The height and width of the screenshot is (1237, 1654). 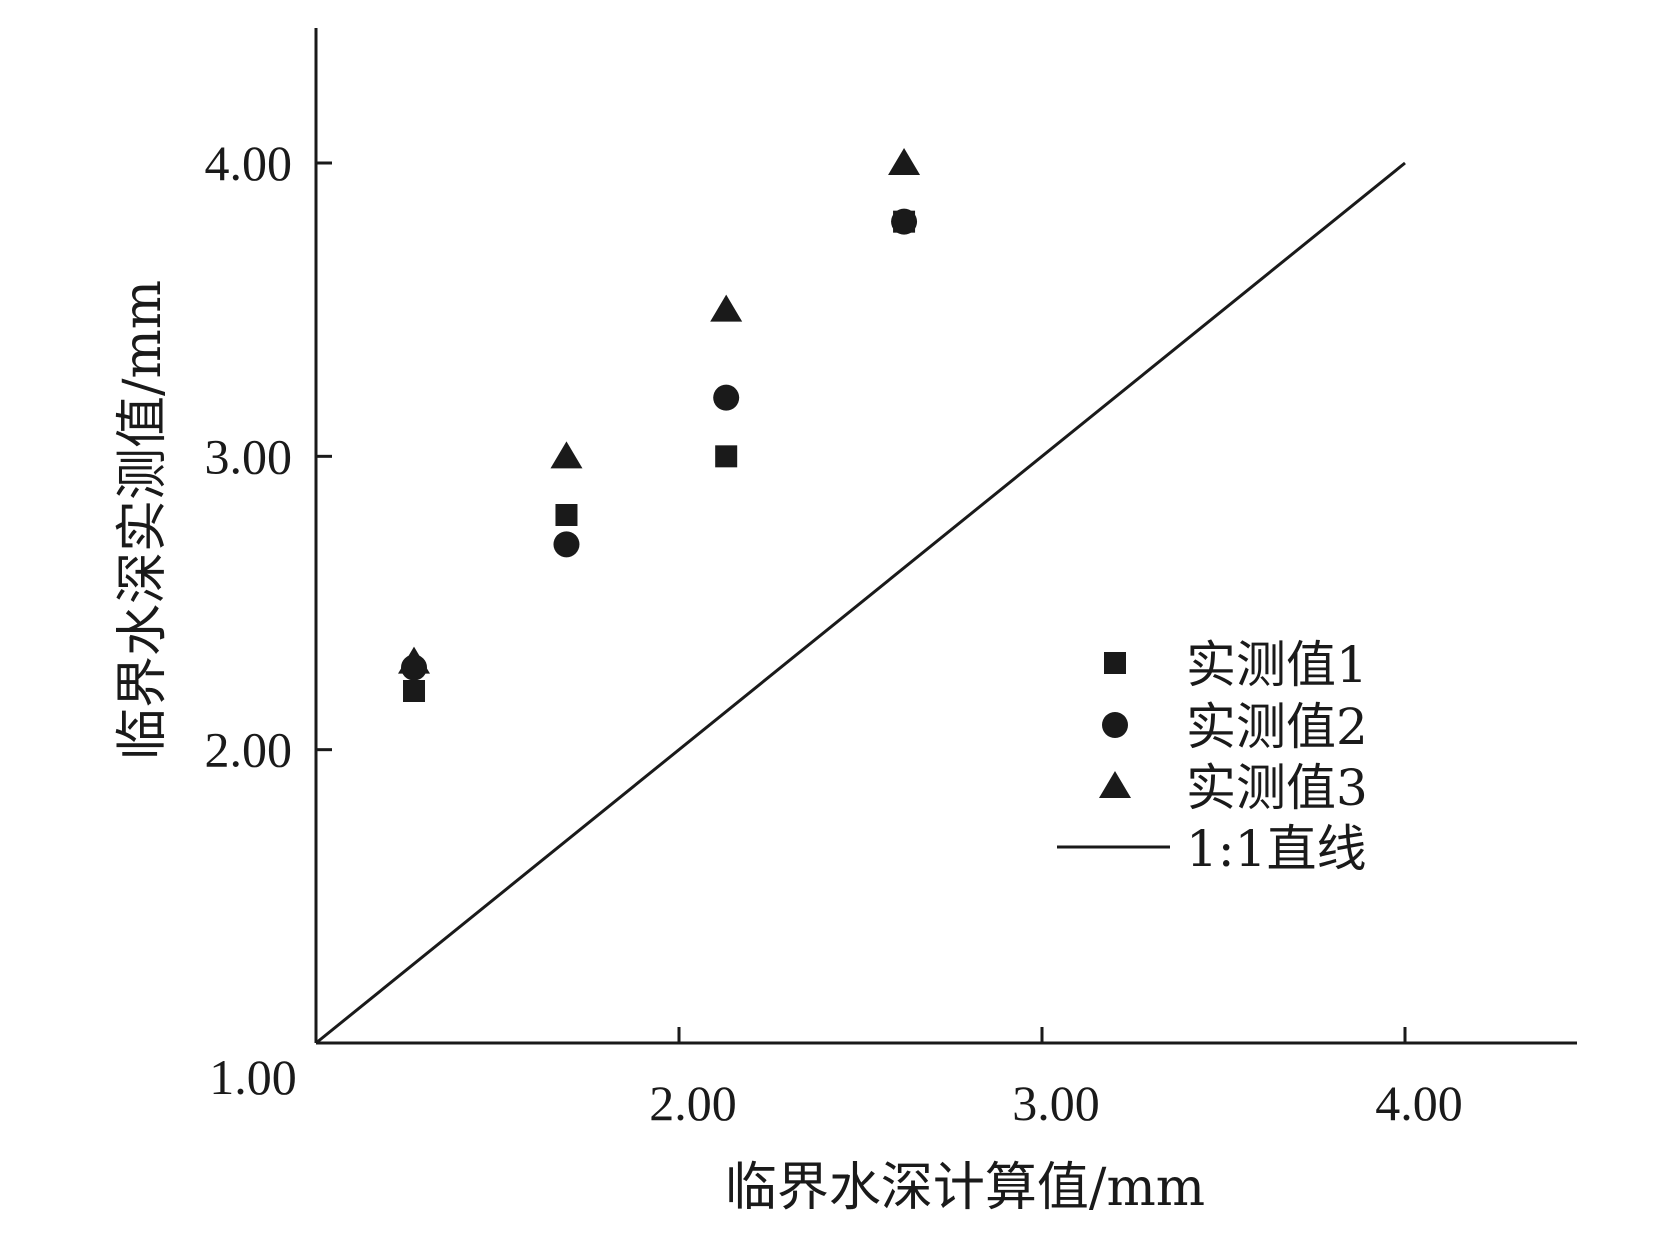 What do you see at coordinates (249, 456) in the screenshot?
I see `y-tick-label-1: 3.00` at bounding box center [249, 456].